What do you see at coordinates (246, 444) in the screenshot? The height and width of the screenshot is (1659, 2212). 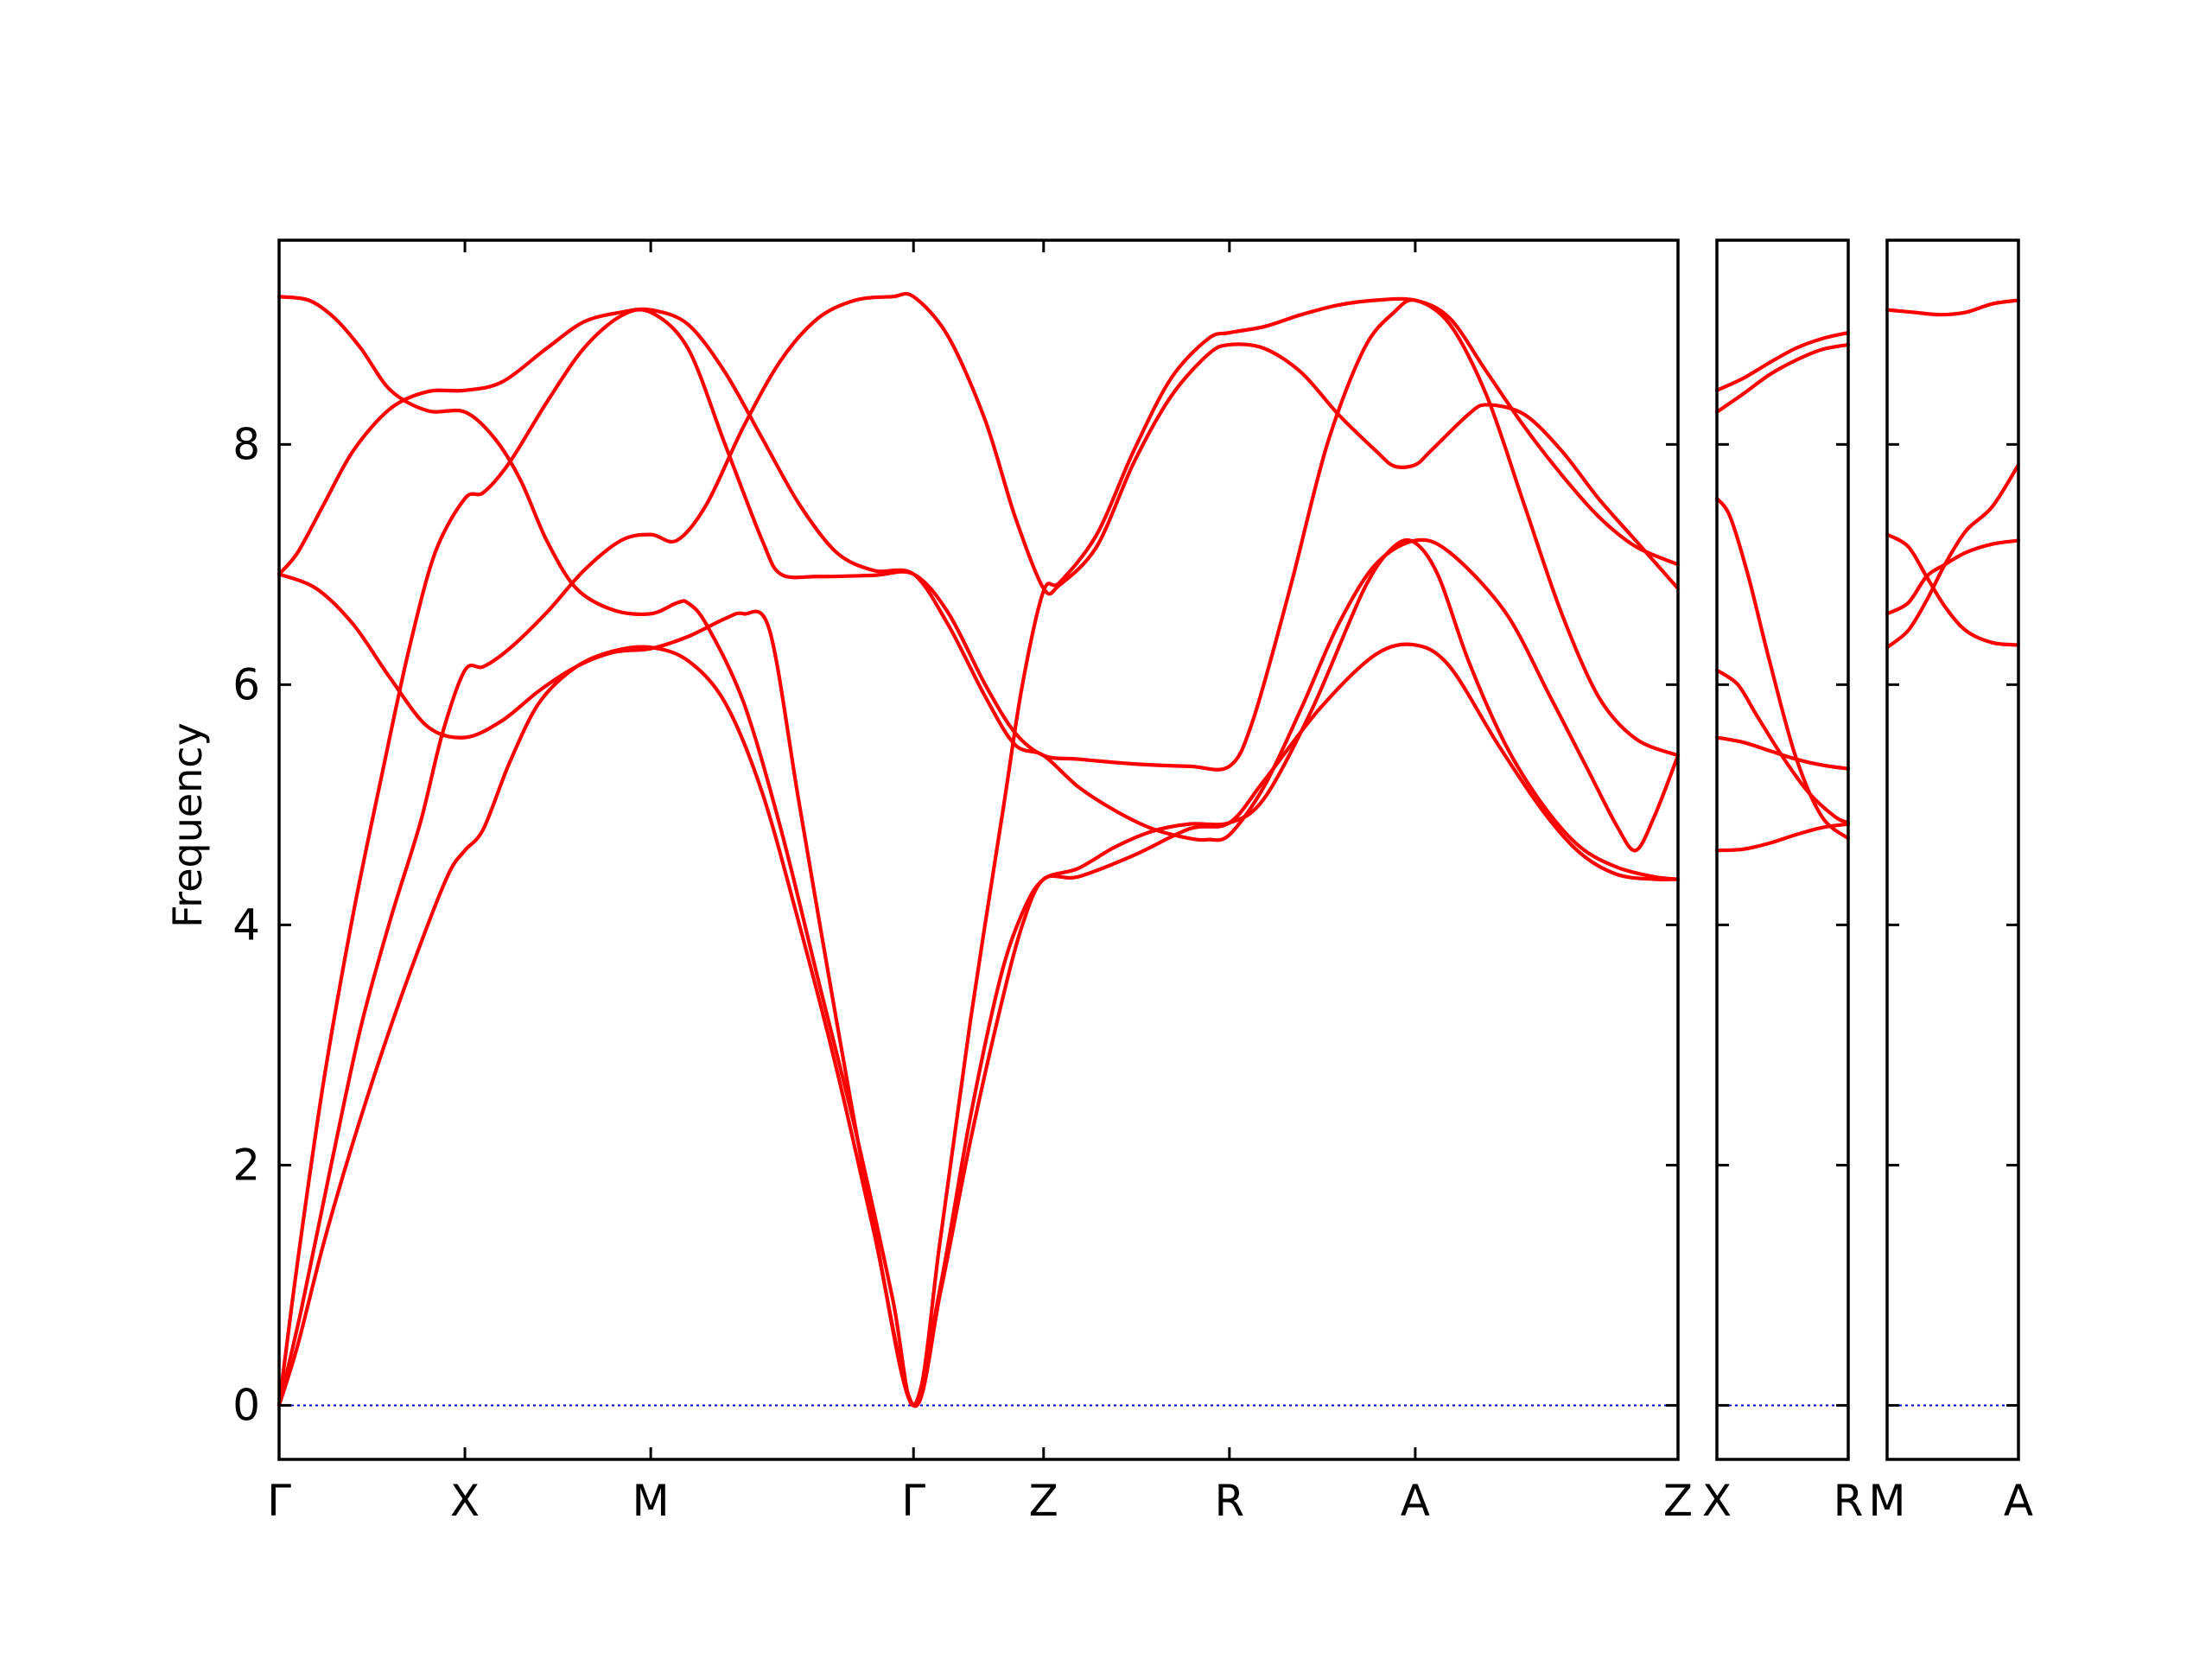 I see `y-tick-label: 8` at bounding box center [246, 444].